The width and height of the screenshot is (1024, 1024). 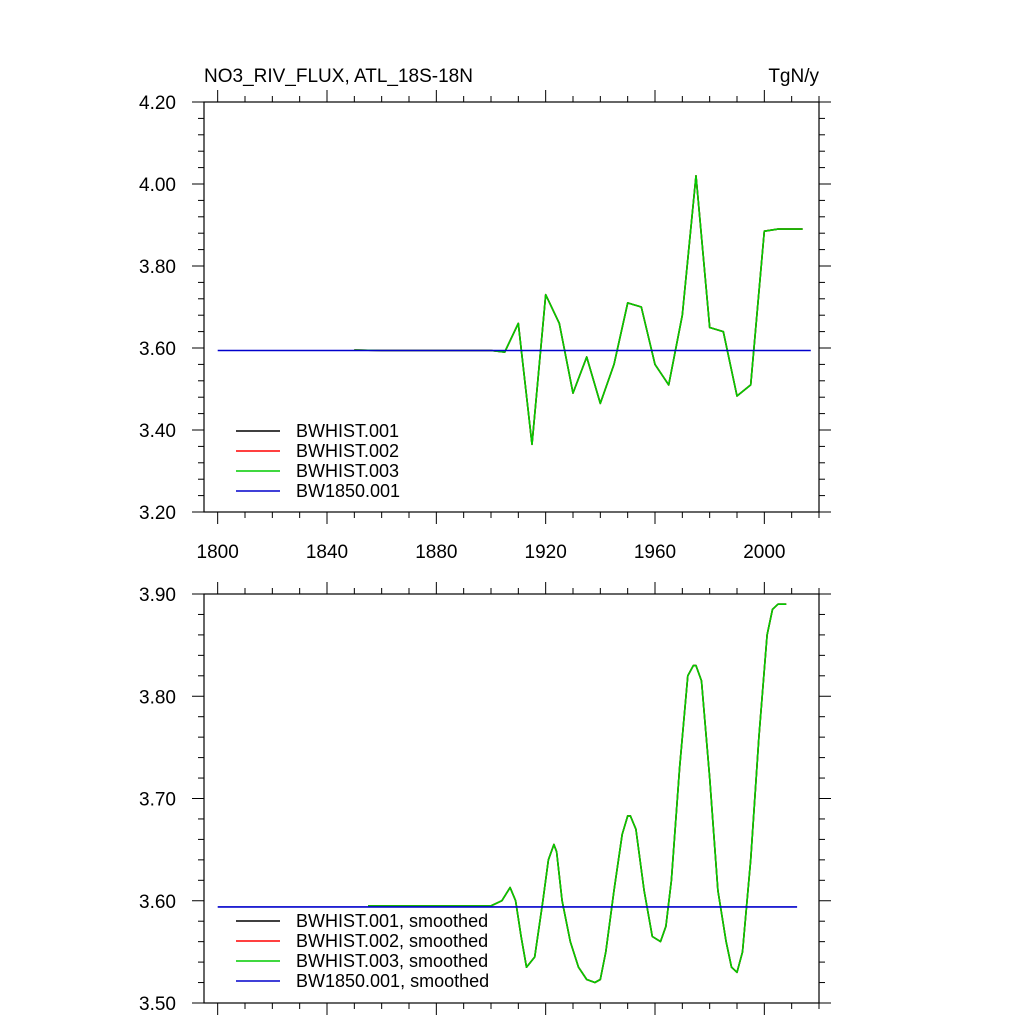 What do you see at coordinates (218, 552) in the screenshot?
I see `x-tick-label: 1800` at bounding box center [218, 552].